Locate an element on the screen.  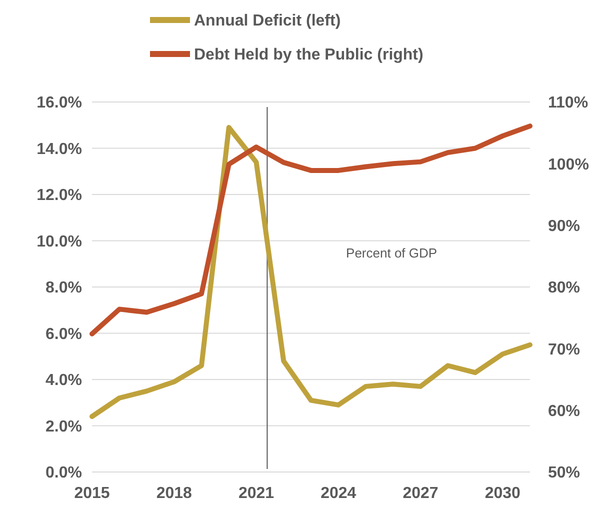
y2-tick-label: 60% is located at coordinates (564, 411).